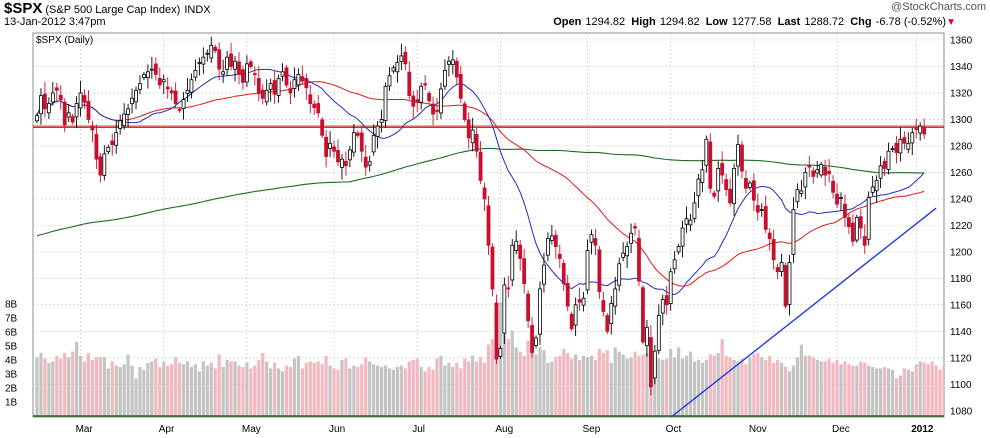 This screenshot has width=990, height=438. What do you see at coordinates (961, 146) in the screenshot?
I see `y-tick-label: 1280` at bounding box center [961, 146].